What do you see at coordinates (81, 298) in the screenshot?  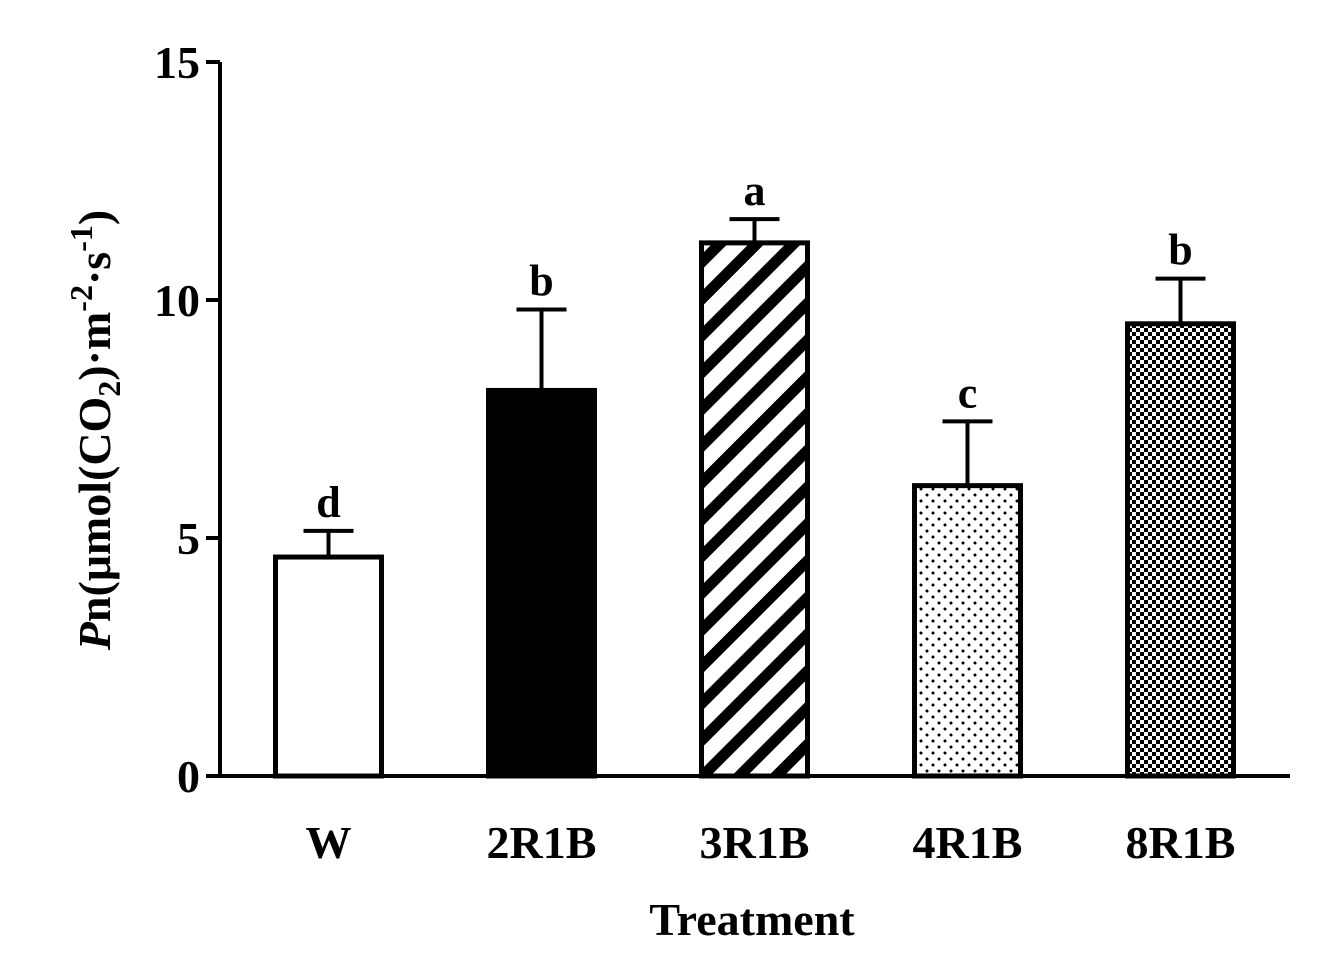 I see `y-axis-title-sup1: -2` at bounding box center [81, 298].